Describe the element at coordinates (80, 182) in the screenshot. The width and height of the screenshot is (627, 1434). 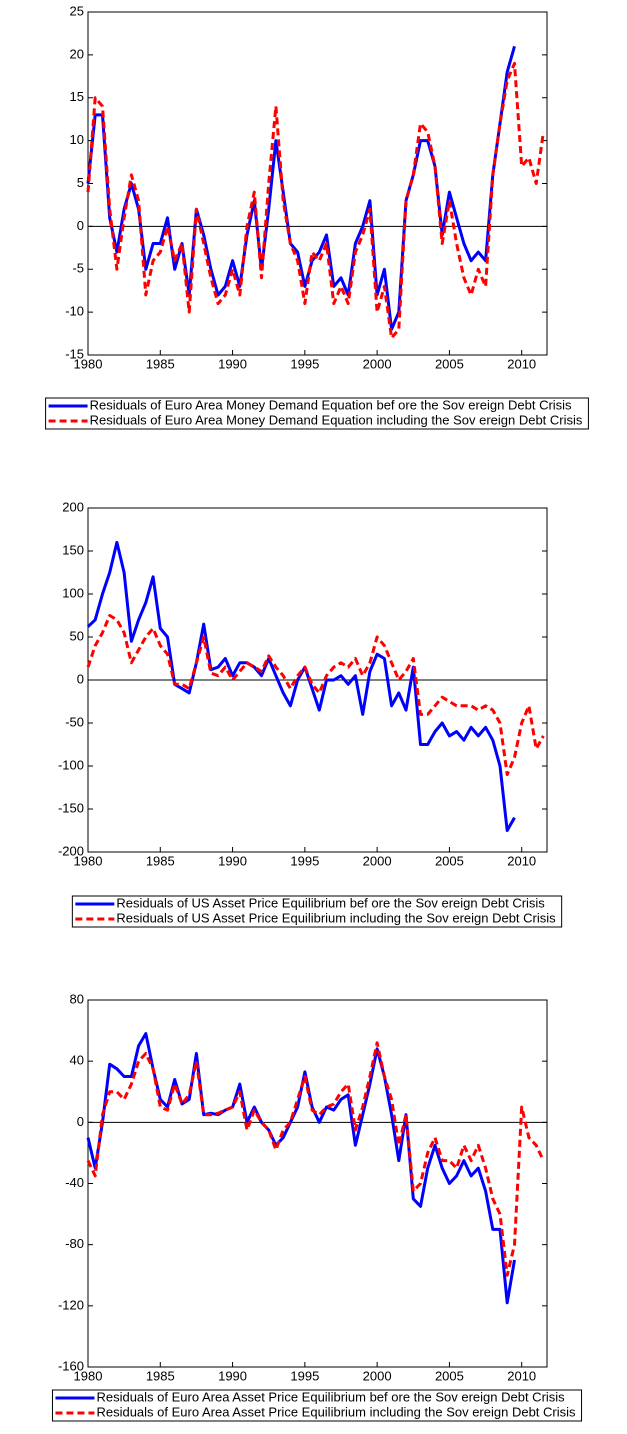
I see `y-tick-label: 5` at that location.